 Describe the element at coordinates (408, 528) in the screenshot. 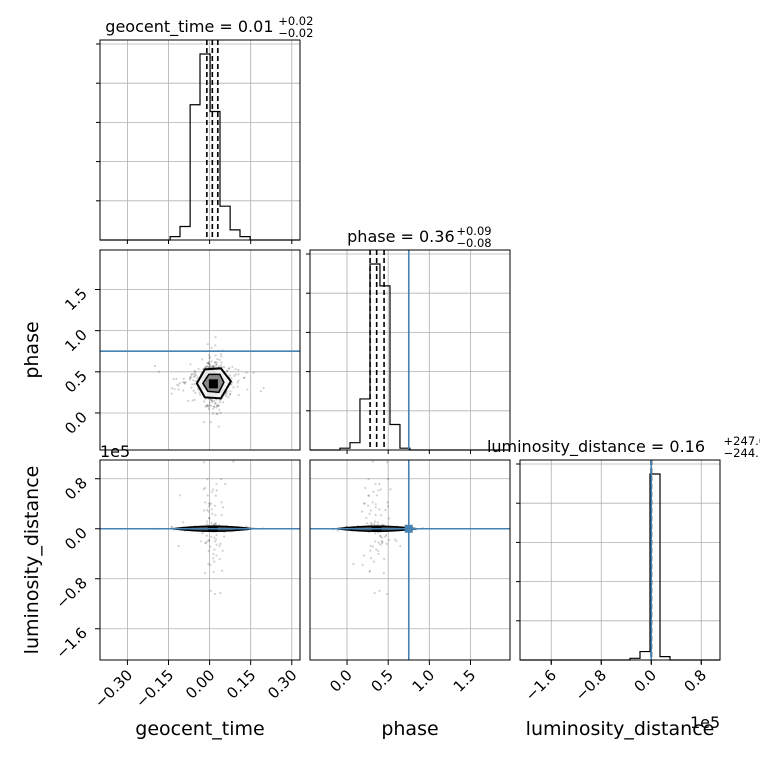

I see `truth-marker` at that location.